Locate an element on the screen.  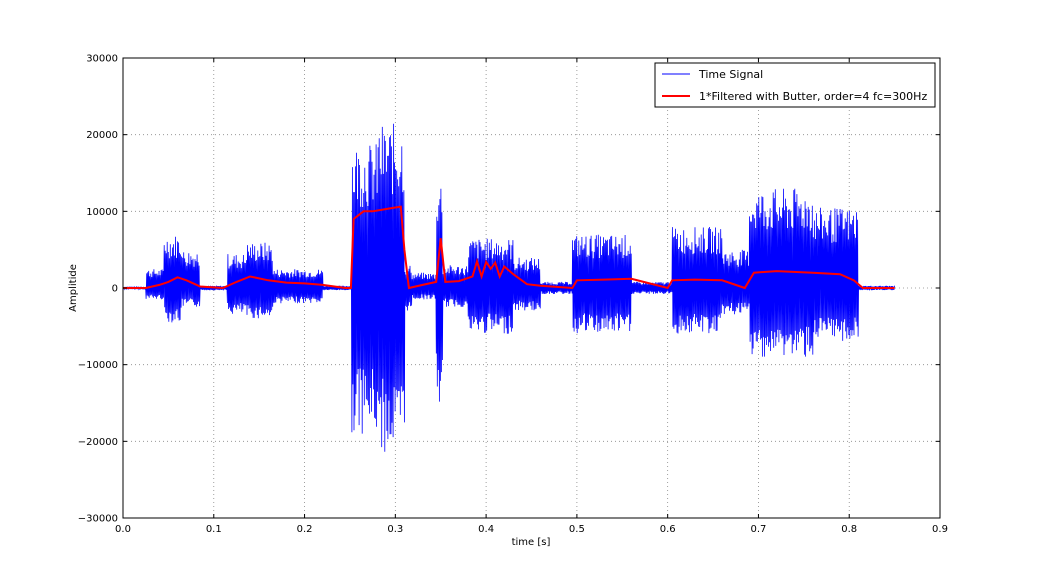
x-tick-label: 0.0 is located at coordinates (123, 529).